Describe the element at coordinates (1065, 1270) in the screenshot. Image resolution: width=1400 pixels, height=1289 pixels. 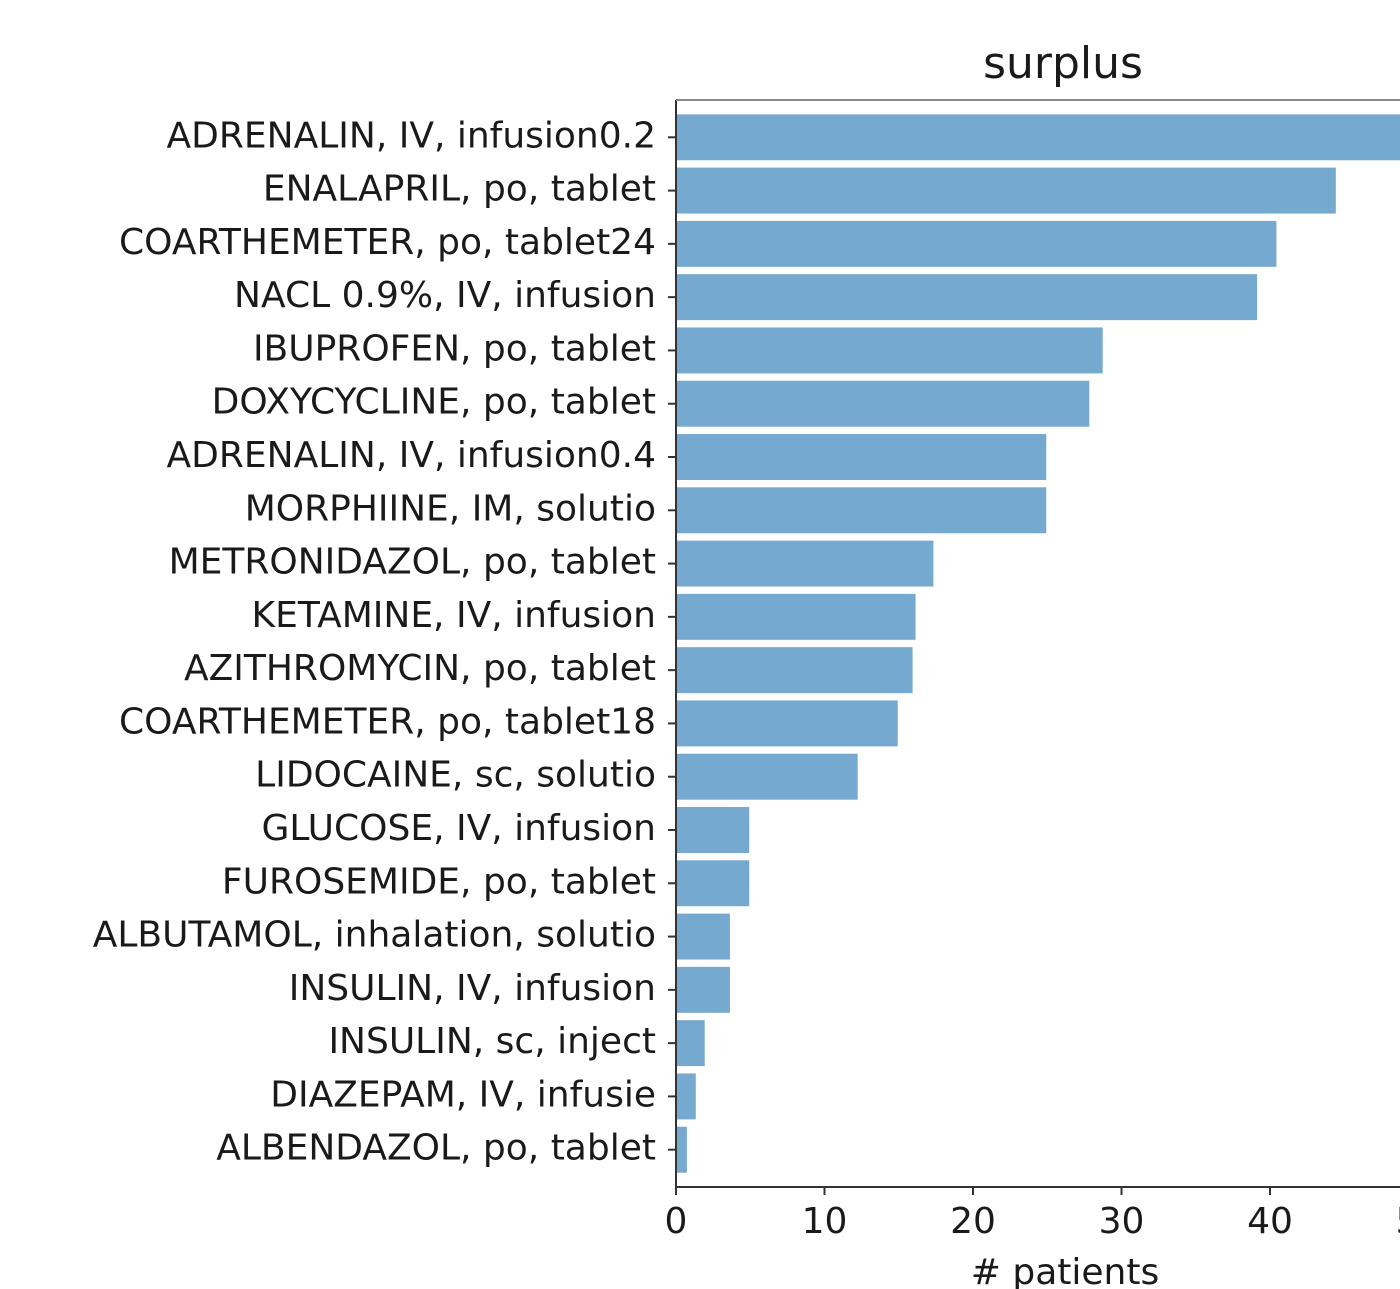
I see `x-axis-label: # patients` at that location.